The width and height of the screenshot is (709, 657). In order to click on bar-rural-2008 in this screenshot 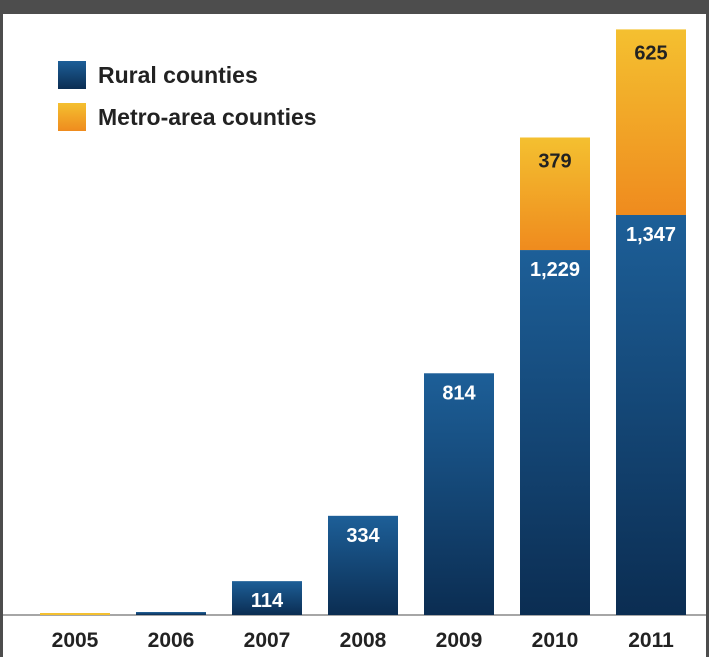, I will do `click(363, 565)`.